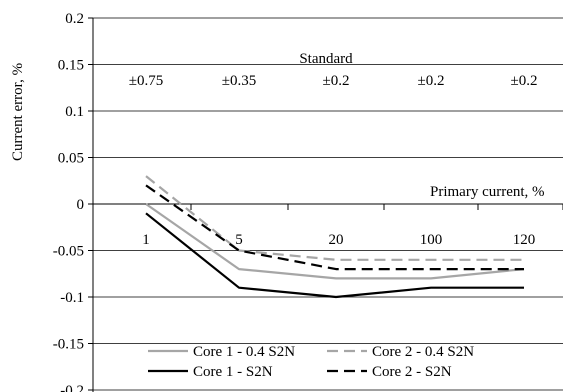 Image resolution: width=563 pixels, height=392 pixels. Describe the element at coordinates (74, 19) in the screenshot. I see `y-tick-label: 0.2` at that location.